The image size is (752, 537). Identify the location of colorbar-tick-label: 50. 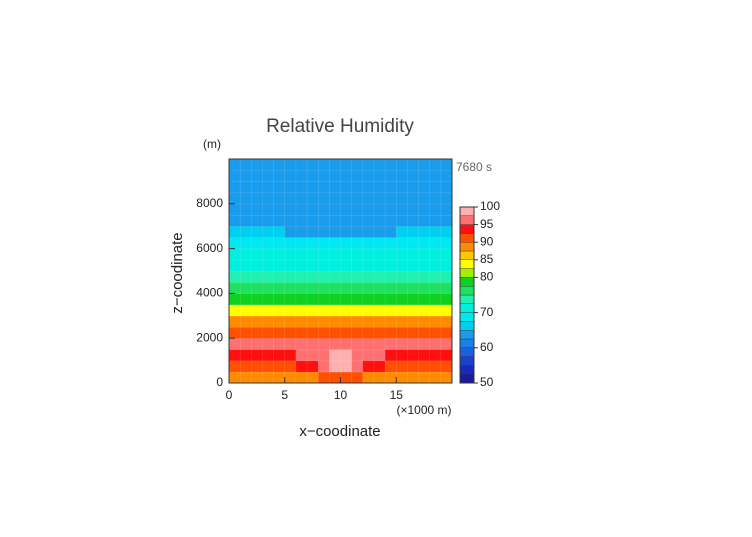
(487, 382).